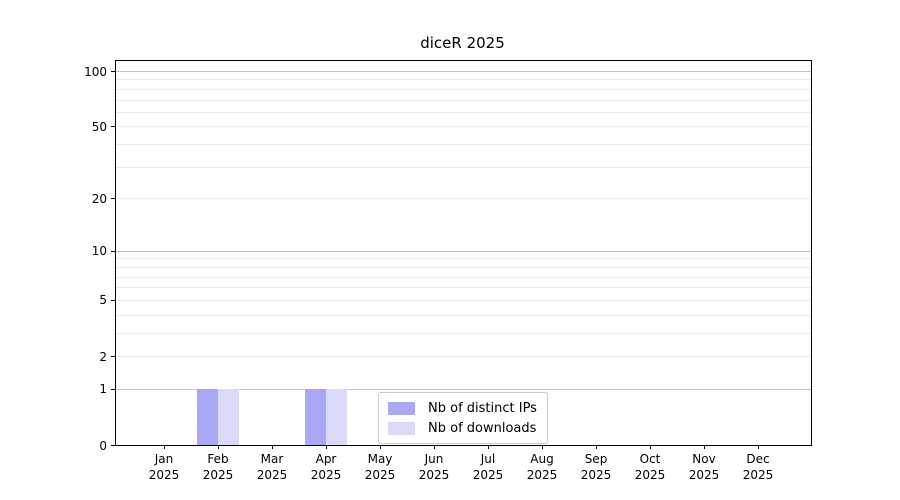 The width and height of the screenshot is (900, 500). Describe the element at coordinates (103, 356) in the screenshot. I see `y-tick-label: 2` at that location.